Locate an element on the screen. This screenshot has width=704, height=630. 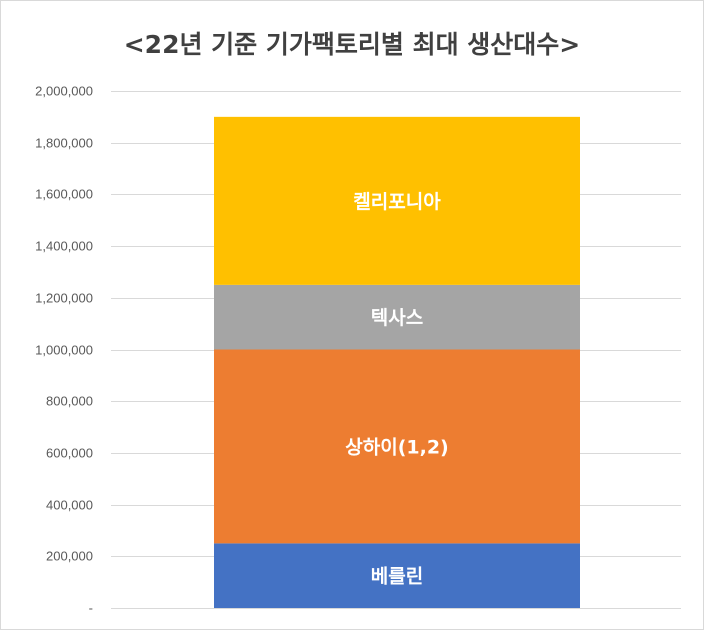
y-tick-label: - is located at coordinates (91, 608).